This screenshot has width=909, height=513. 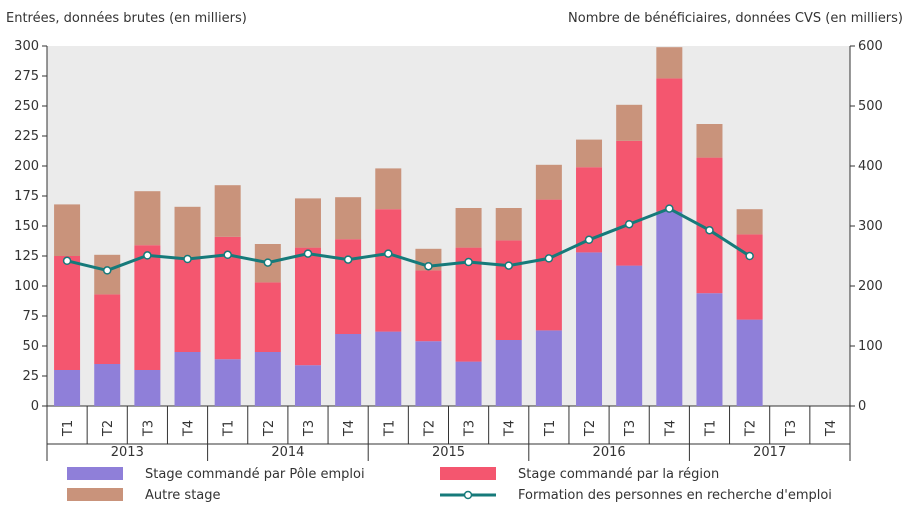 I want to click on y-tick-label: 200, so click(x=26, y=166).